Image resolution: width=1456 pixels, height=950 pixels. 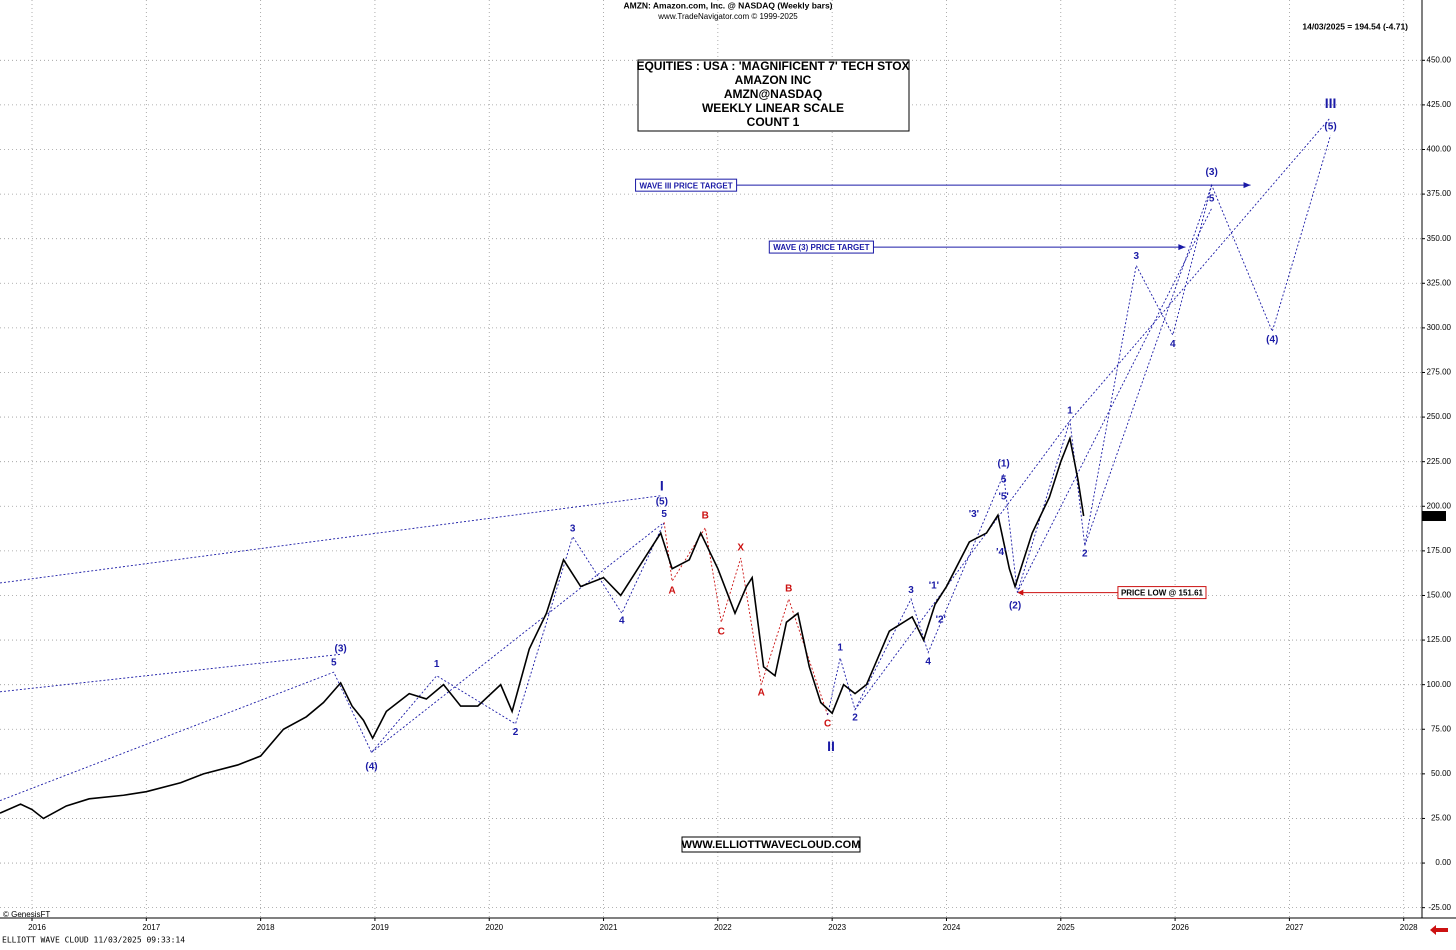 What do you see at coordinates (773, 122) in the screenshot?
I see `title-line: COUNT 1` at bounding box center [773, 122].